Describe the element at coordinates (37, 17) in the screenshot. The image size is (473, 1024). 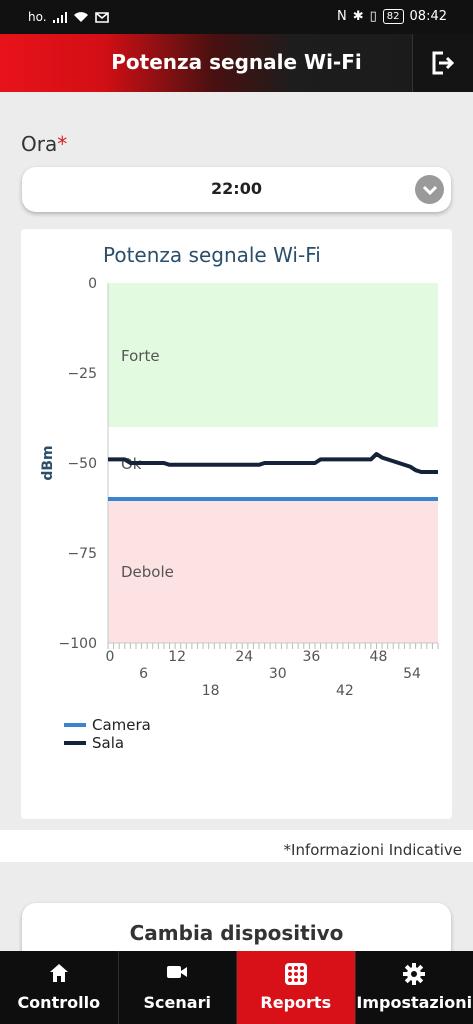
I see `carrier-label: ho.` at that location.